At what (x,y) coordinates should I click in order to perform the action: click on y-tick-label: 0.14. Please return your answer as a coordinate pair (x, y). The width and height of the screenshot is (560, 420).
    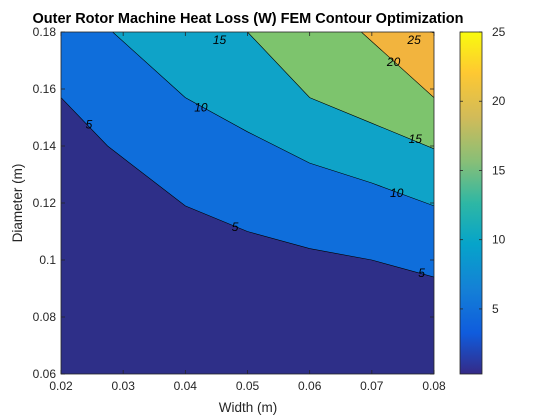
    Looking at the image, I should click on (45, 146).